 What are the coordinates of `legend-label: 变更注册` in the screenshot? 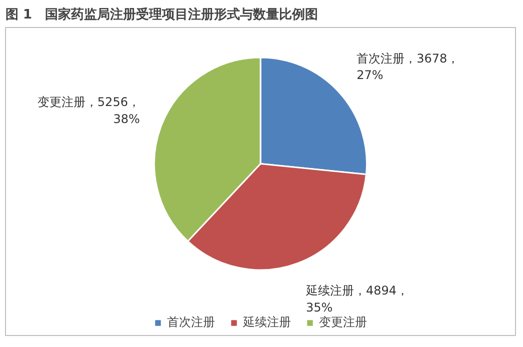 It's located at (343, 322).